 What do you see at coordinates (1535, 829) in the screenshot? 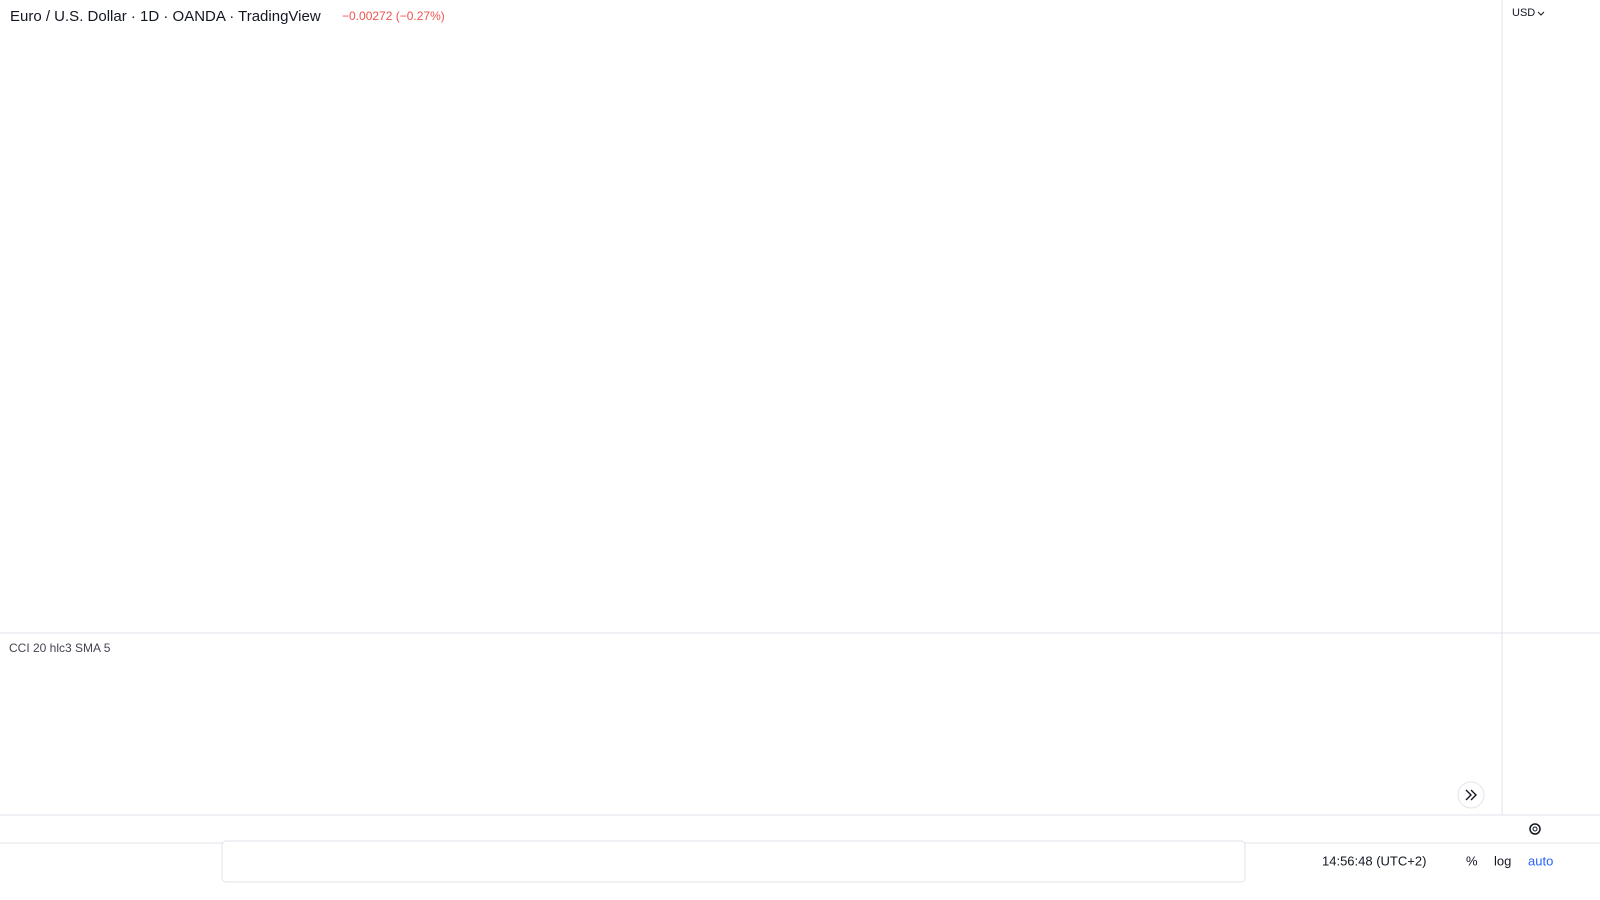
I see `settings-icon` at bounding box center [1535, 829].